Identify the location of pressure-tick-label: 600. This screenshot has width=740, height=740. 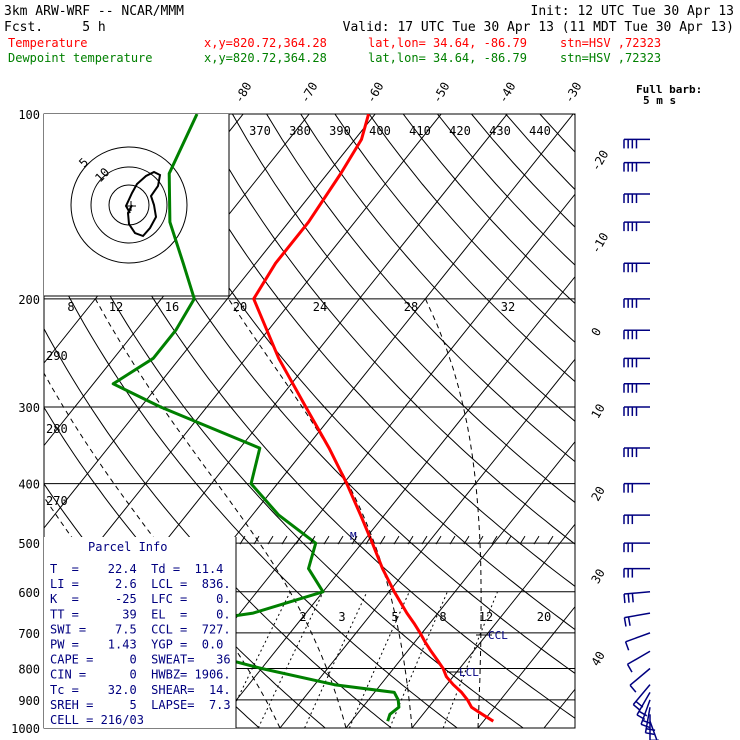
(29, 593).